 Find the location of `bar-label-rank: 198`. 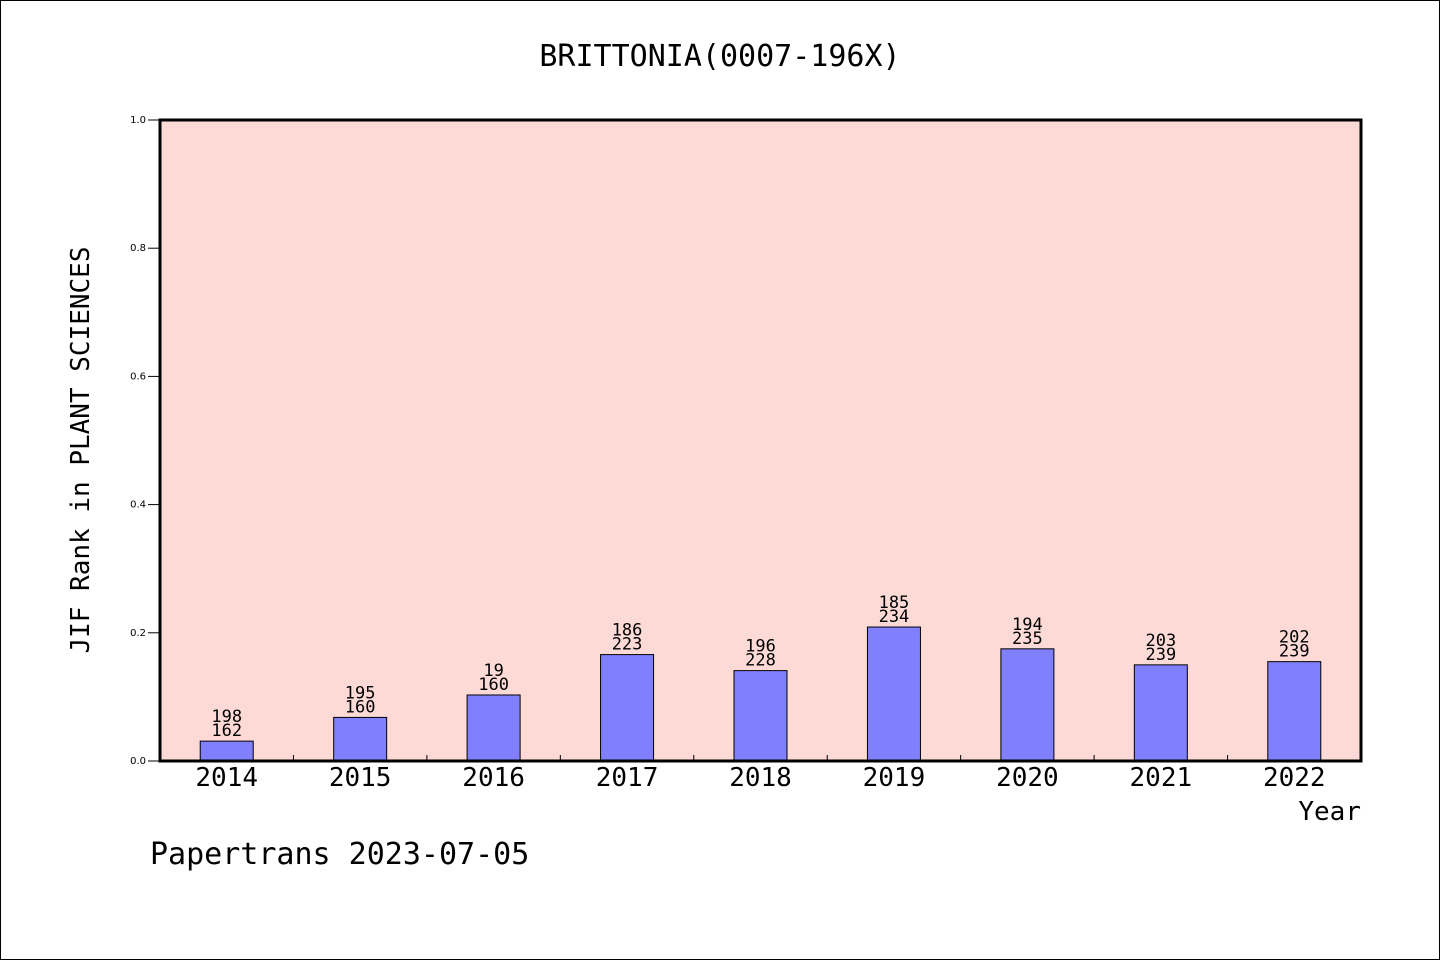

bar-label-rank: 198 is located at coordinates (226, 717).